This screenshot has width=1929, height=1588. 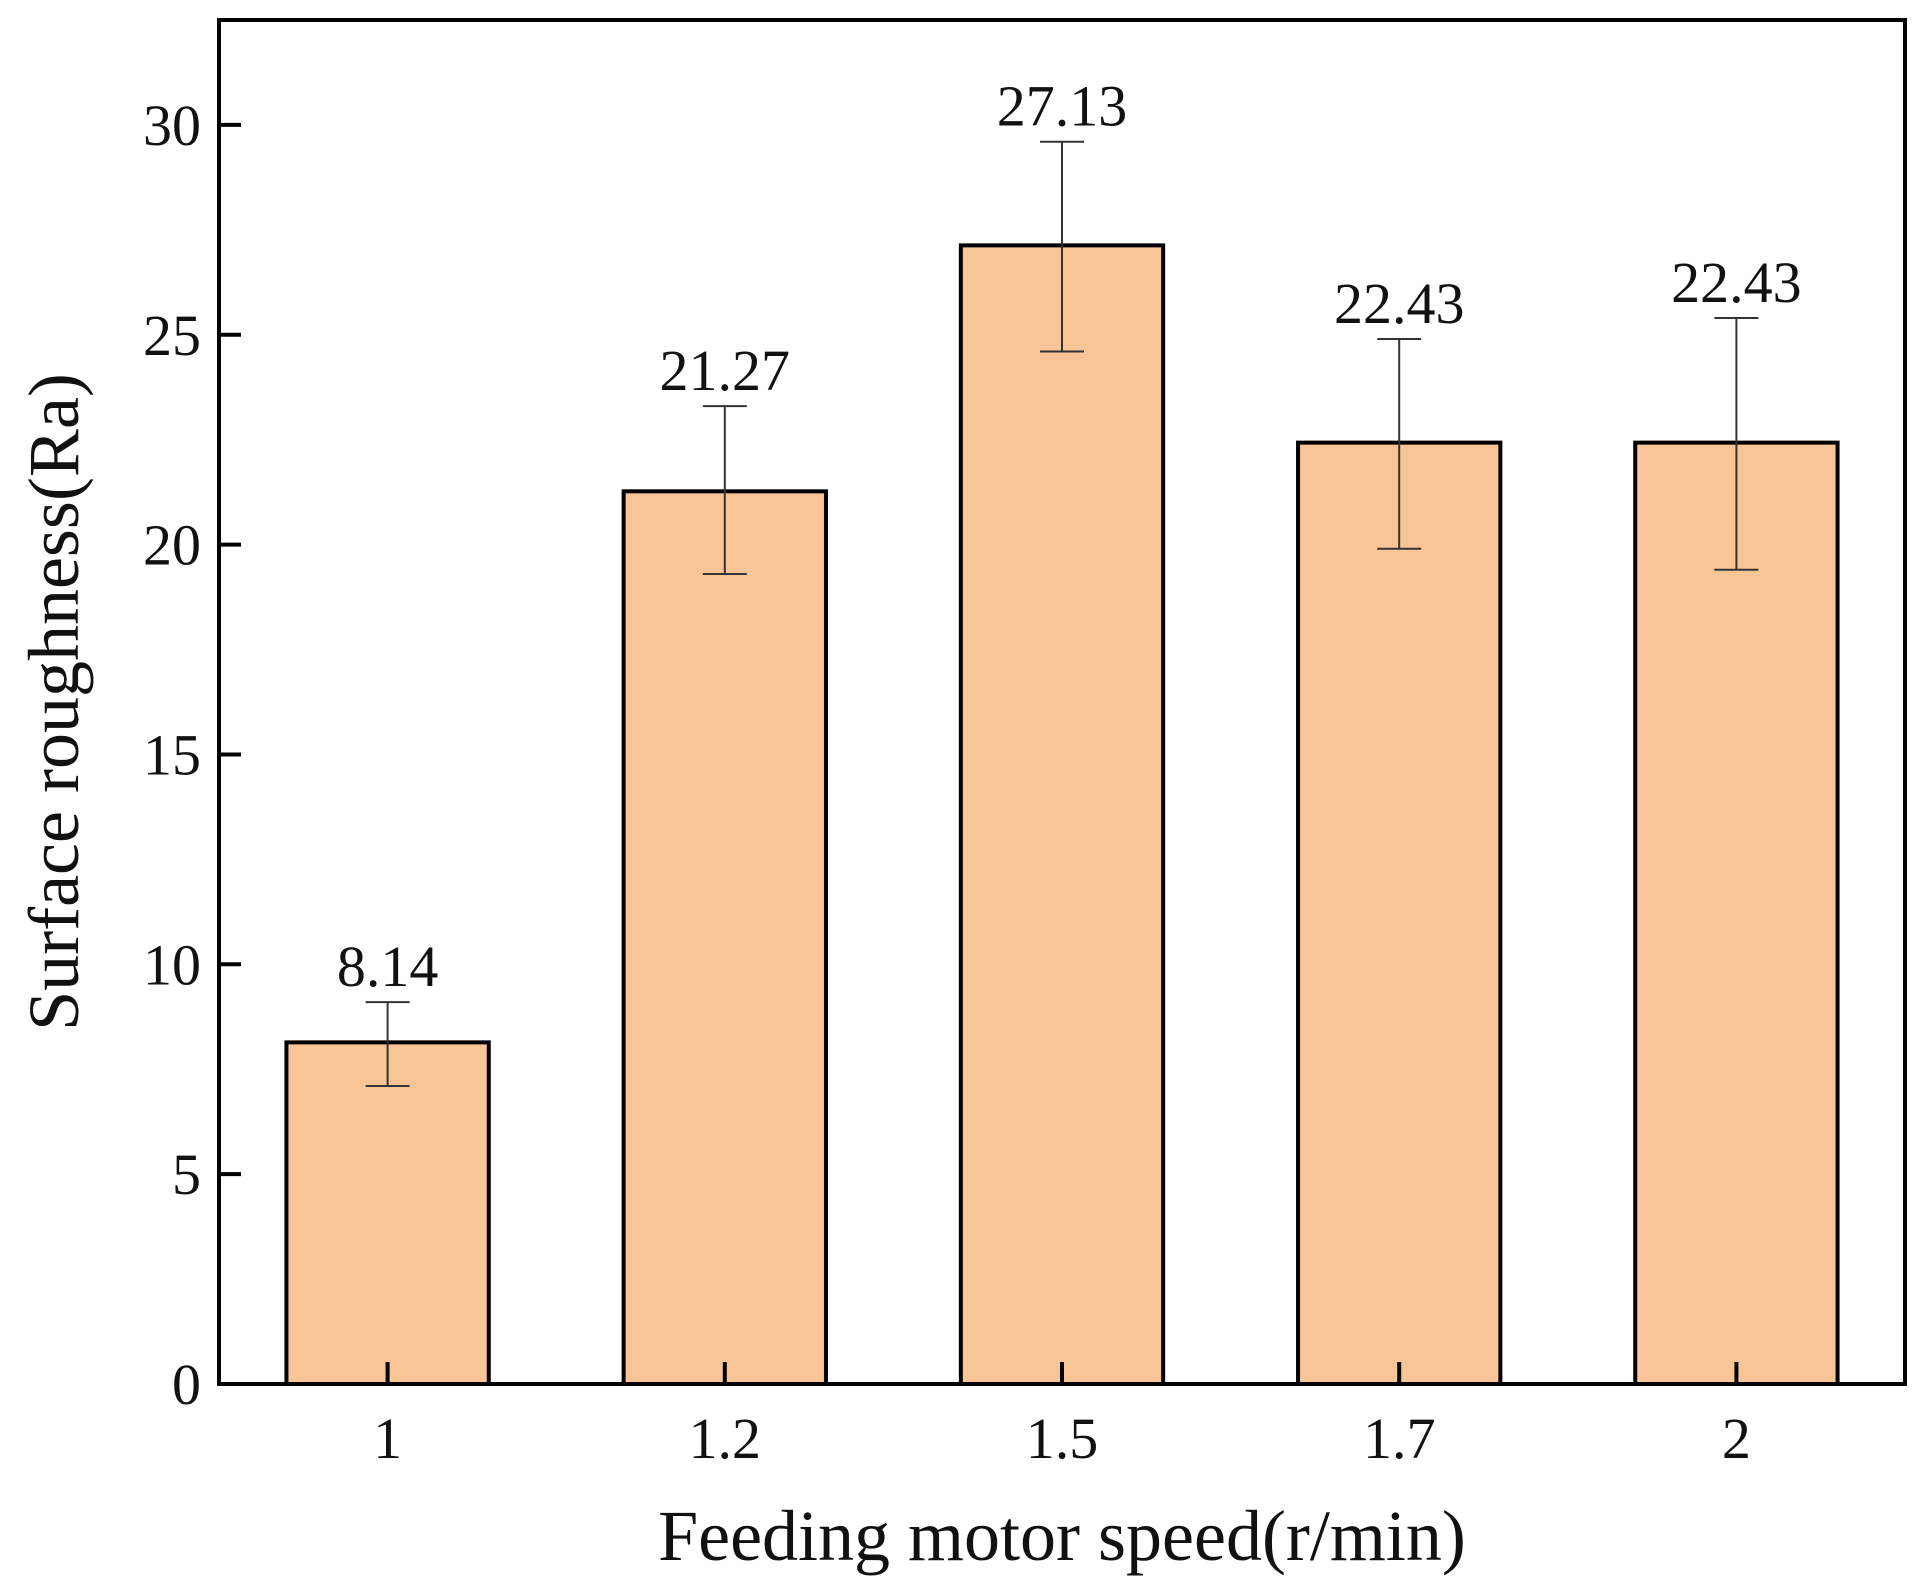 What do you see at coordinates (172, 964) in the screenshot?
I see `y-tick-label: 10` at bounding box center [172, 964].